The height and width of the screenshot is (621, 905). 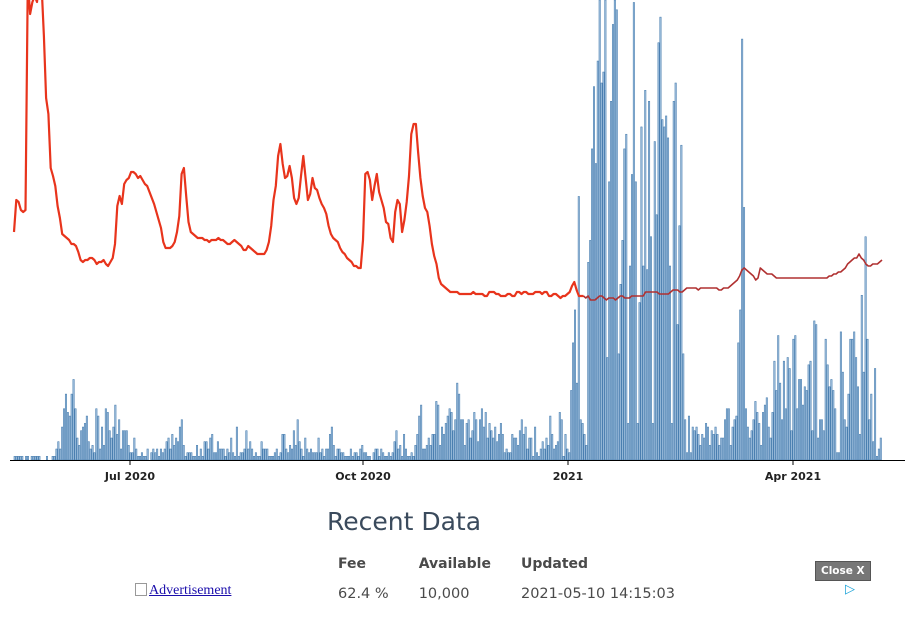 I want to click on header-updated: Updated, so click(x=554, y=564).